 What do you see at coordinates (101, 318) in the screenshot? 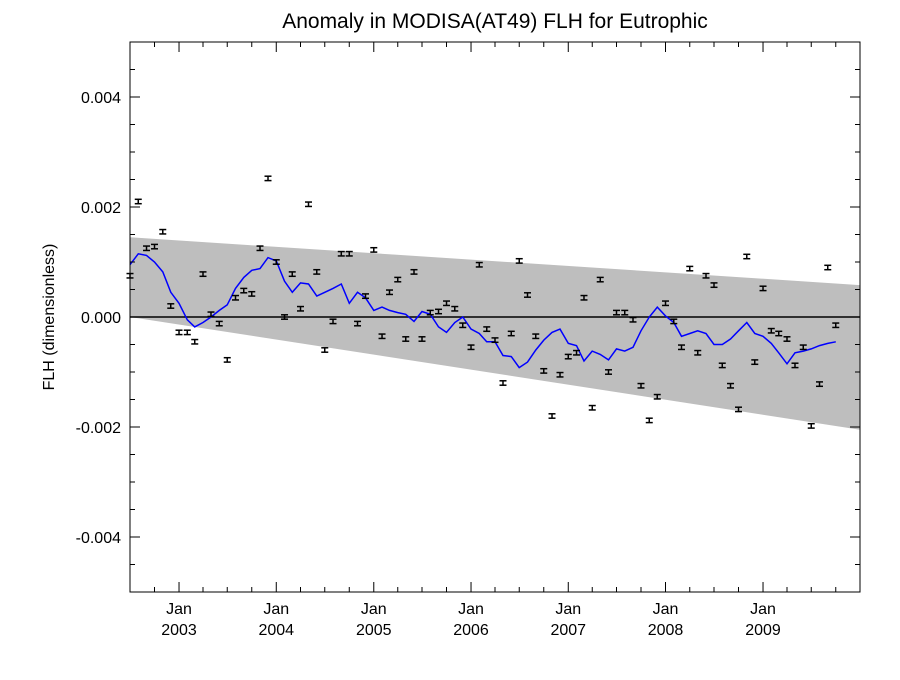
I see `y-tick-label: 0.000` at bounding box center [101, 318].